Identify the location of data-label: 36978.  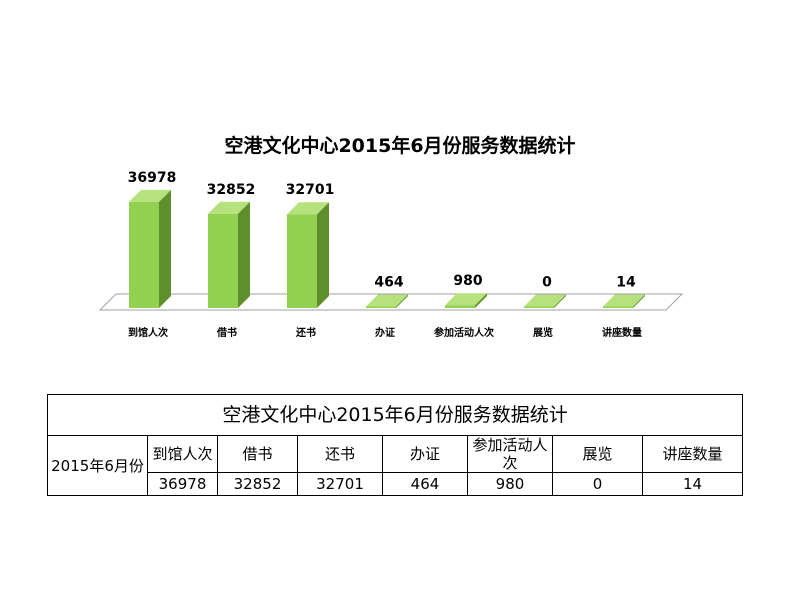
(152, 178).